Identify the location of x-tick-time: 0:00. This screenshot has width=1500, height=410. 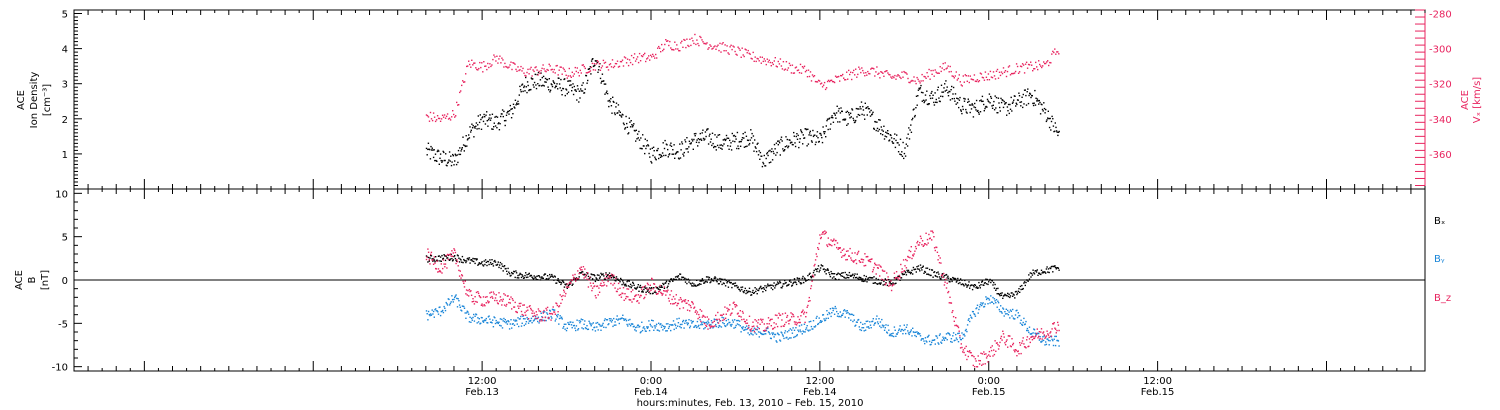
(651, 381).